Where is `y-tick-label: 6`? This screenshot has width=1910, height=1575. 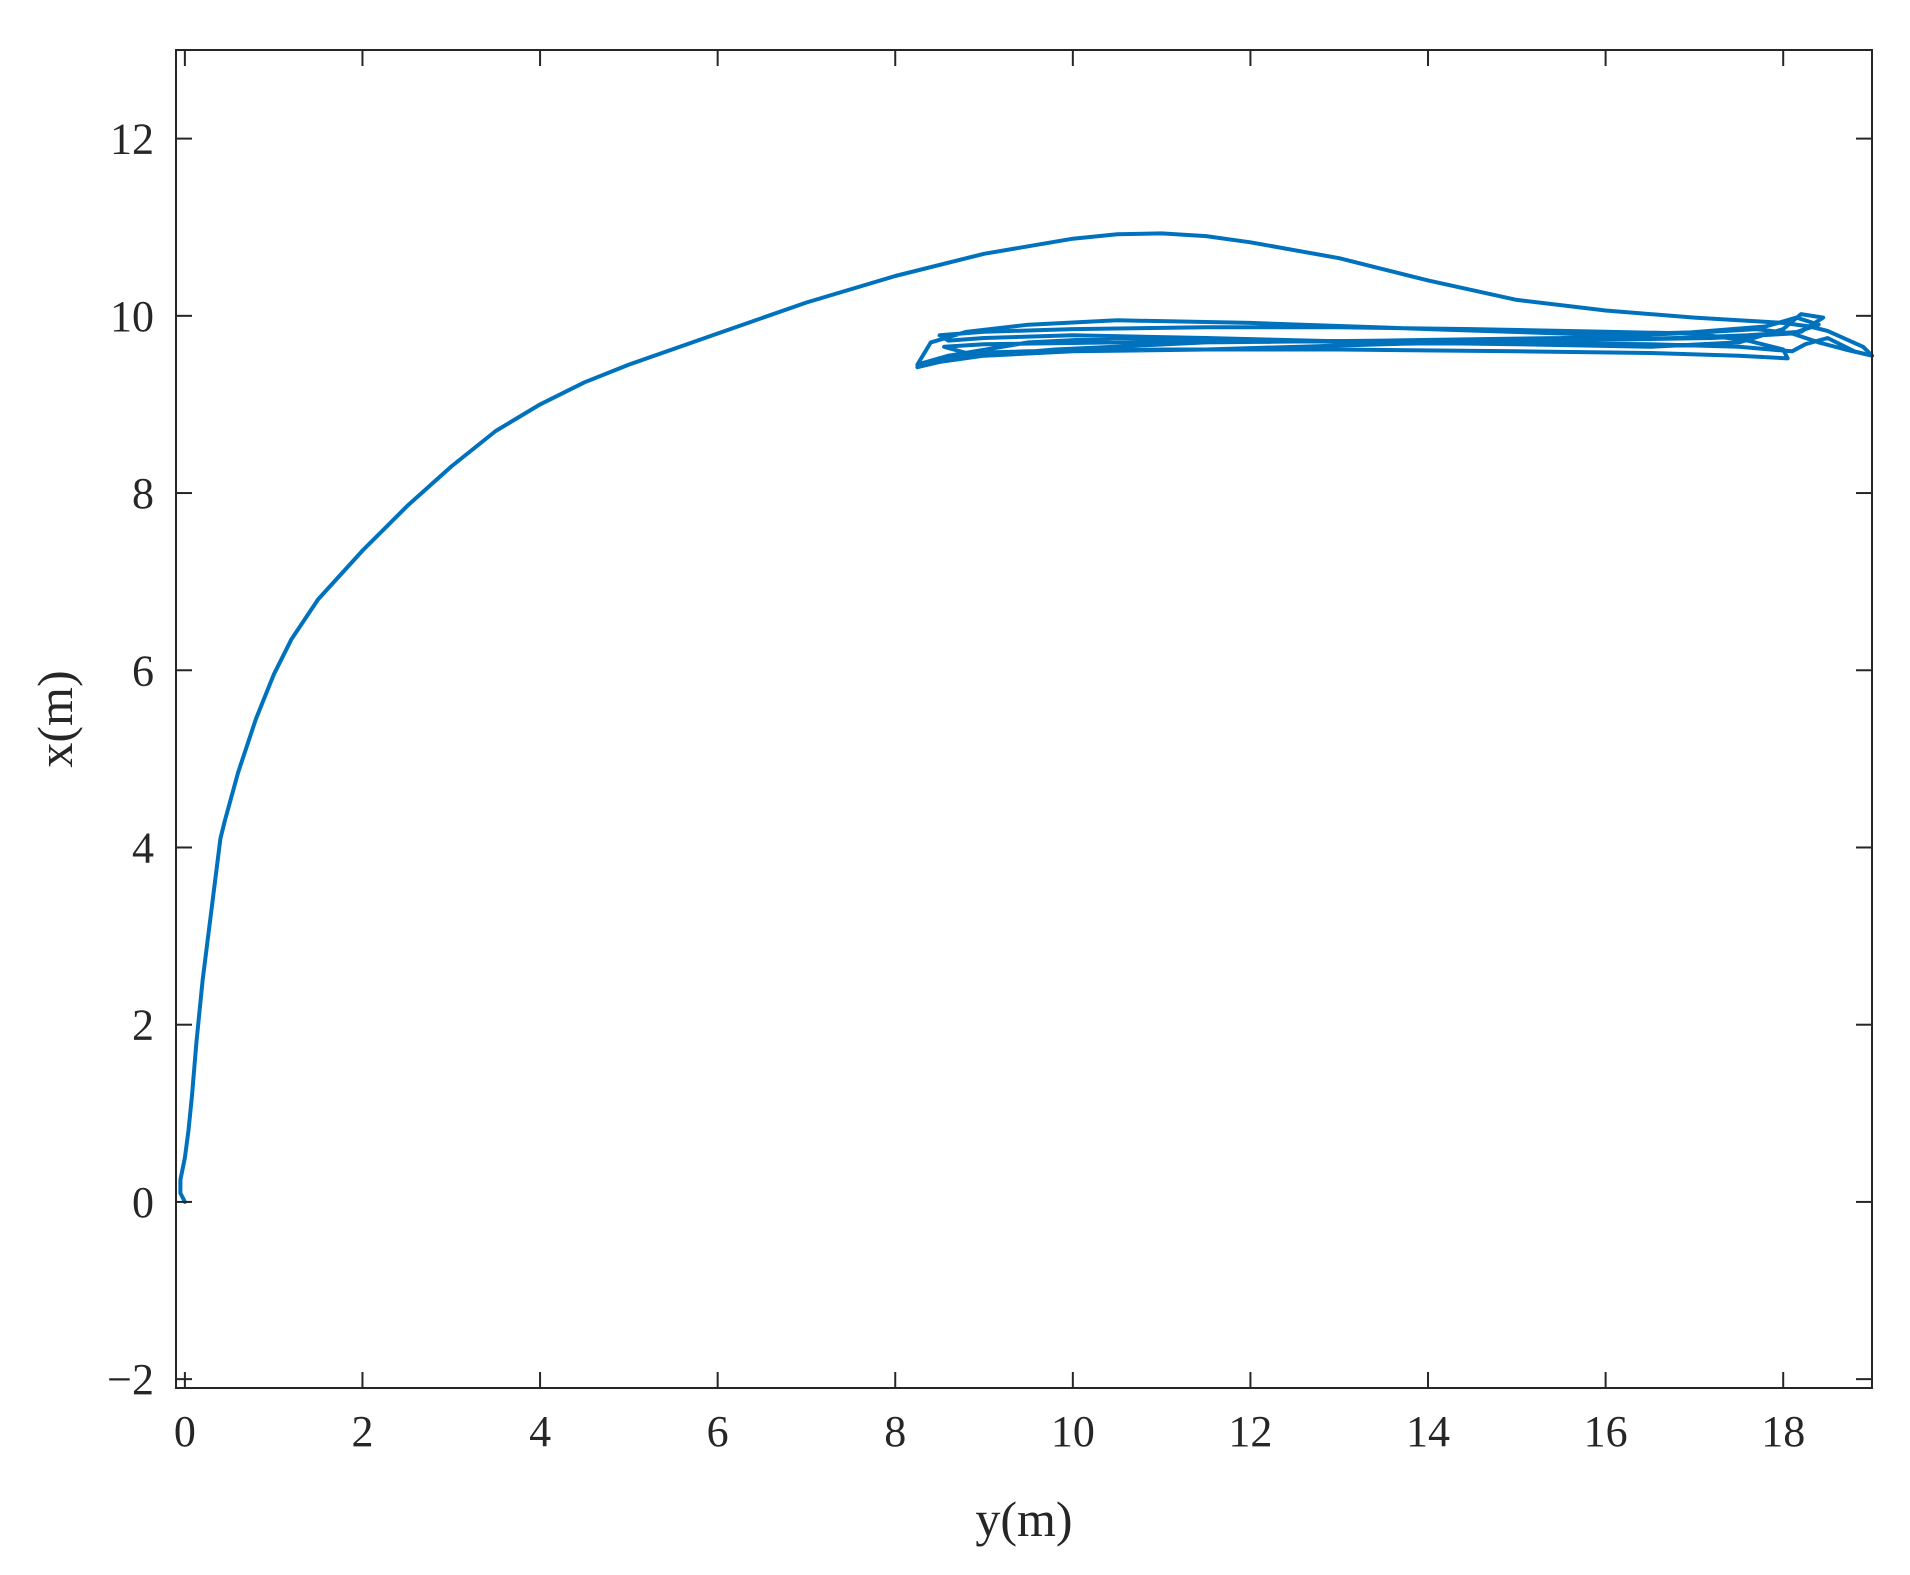 y-tick-label: 6 is located at coordinates (143, 670).